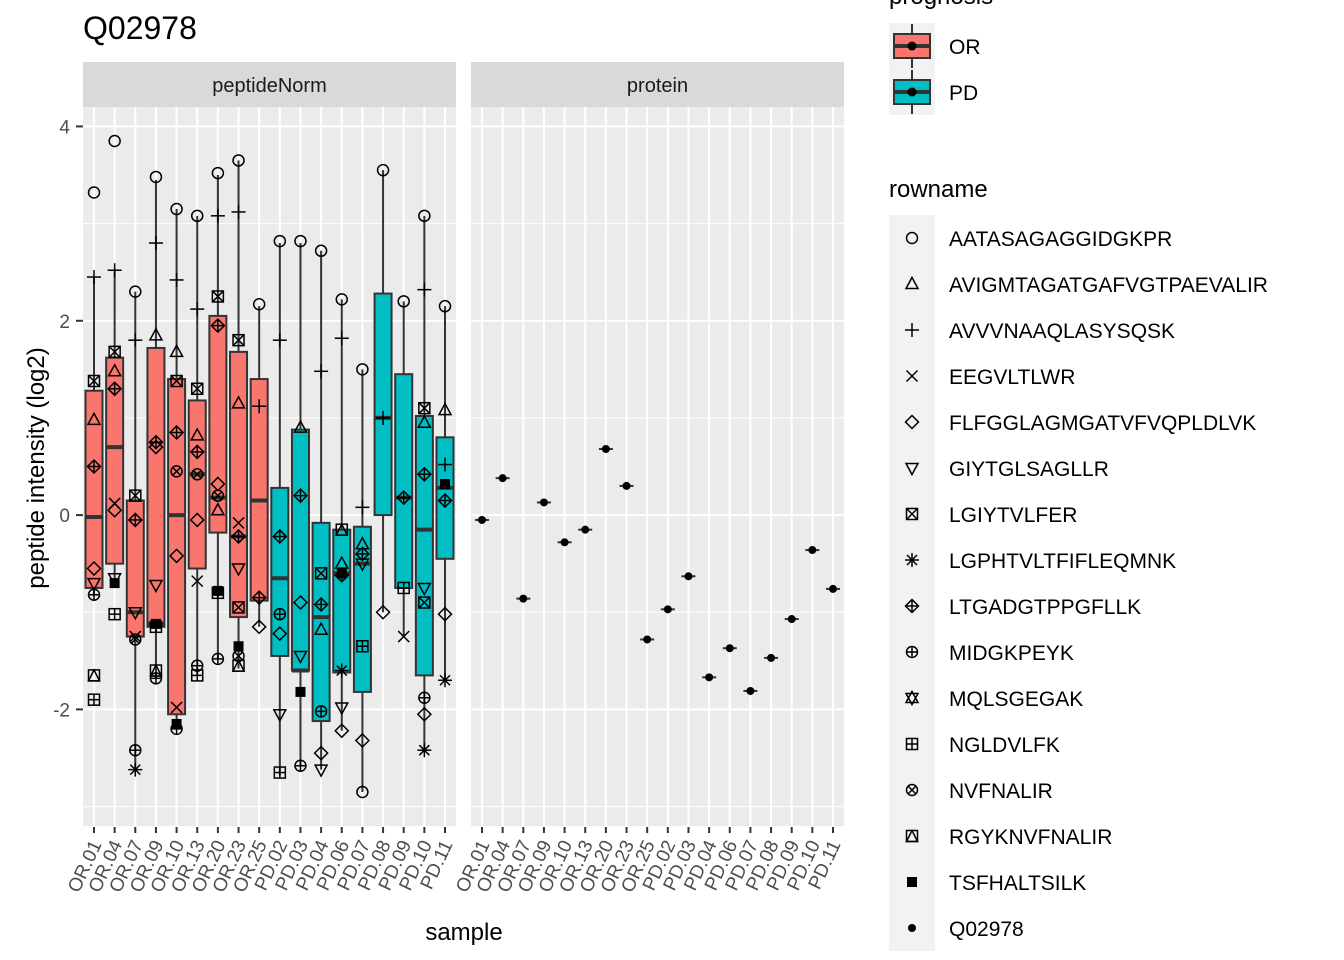 The height and width of the screenshot is (960, 1344). I want to click on legend-rowname-item-MIDGKPEYK: MIDGKPEYK, so click(989, 653).